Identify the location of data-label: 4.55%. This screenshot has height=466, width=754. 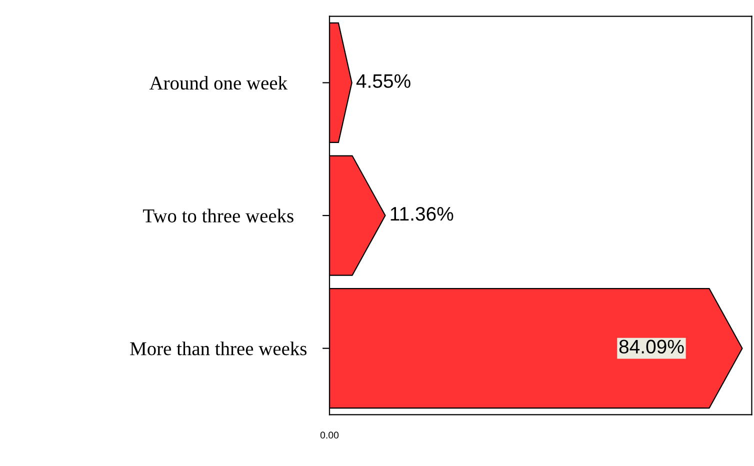
(383, 81).